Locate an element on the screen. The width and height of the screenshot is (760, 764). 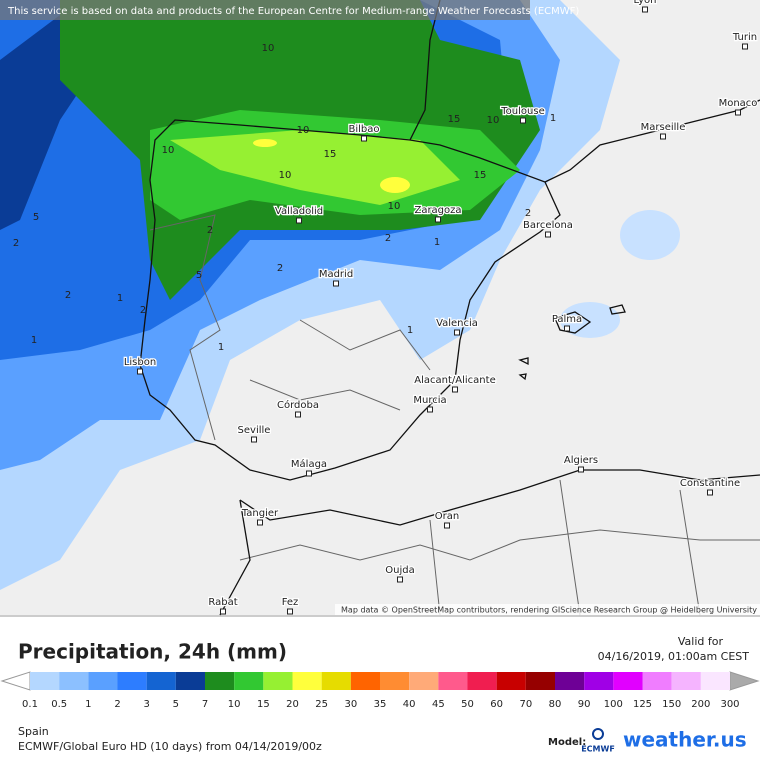
scale-tick-label: 0.1 is located at coordinates (30, 704).